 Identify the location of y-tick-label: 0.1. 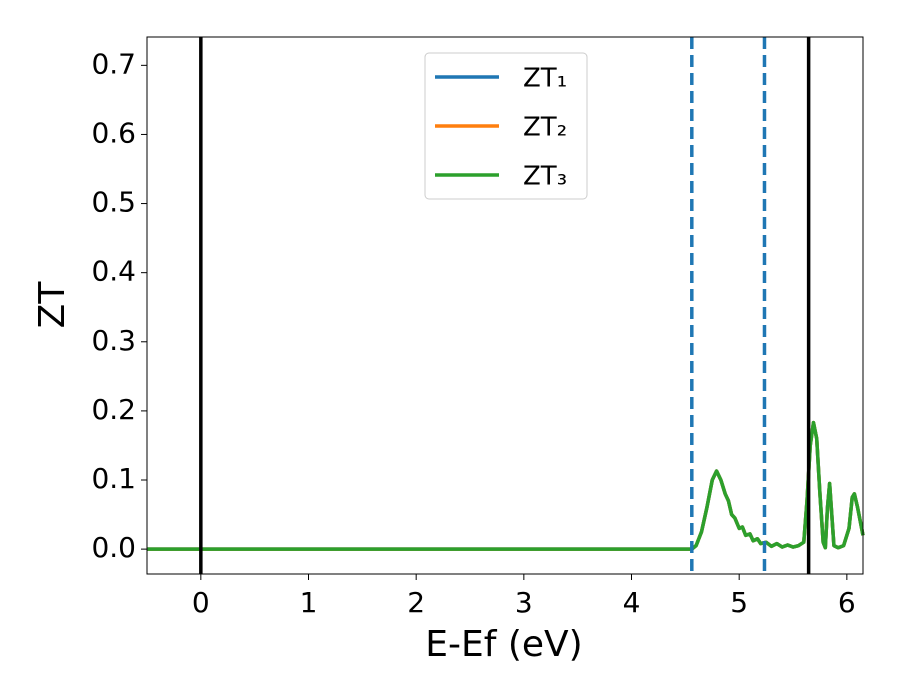
(113, 478).